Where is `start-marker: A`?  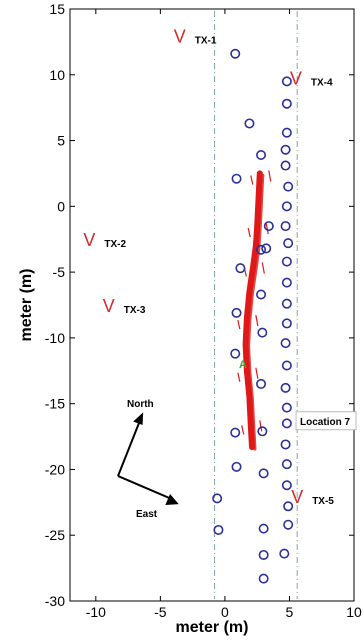 start-marker: A is located at coordinates (243, 365).